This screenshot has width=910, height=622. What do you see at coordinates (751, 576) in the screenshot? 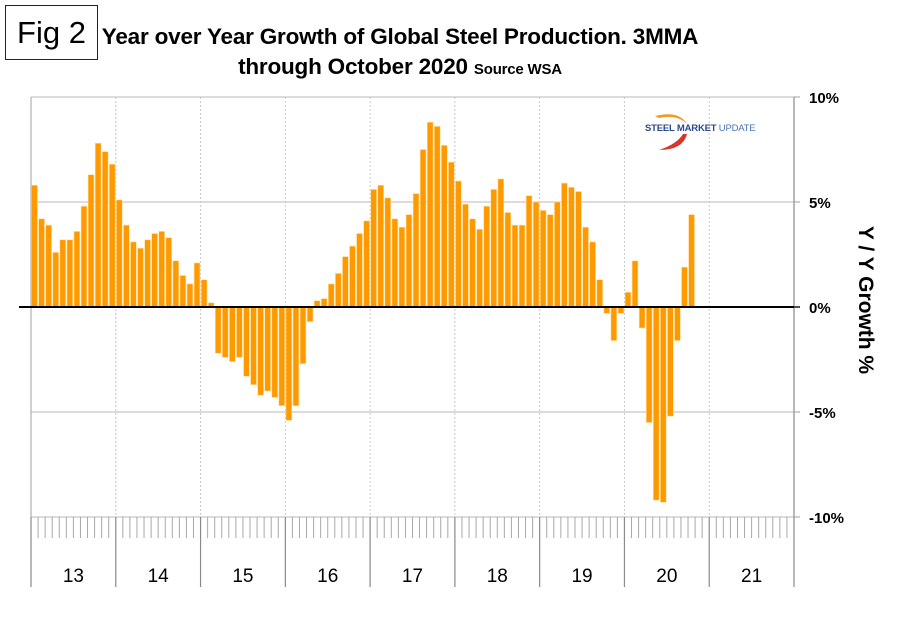
I see `x-year-label: 21` at bounding box center [751, 576].